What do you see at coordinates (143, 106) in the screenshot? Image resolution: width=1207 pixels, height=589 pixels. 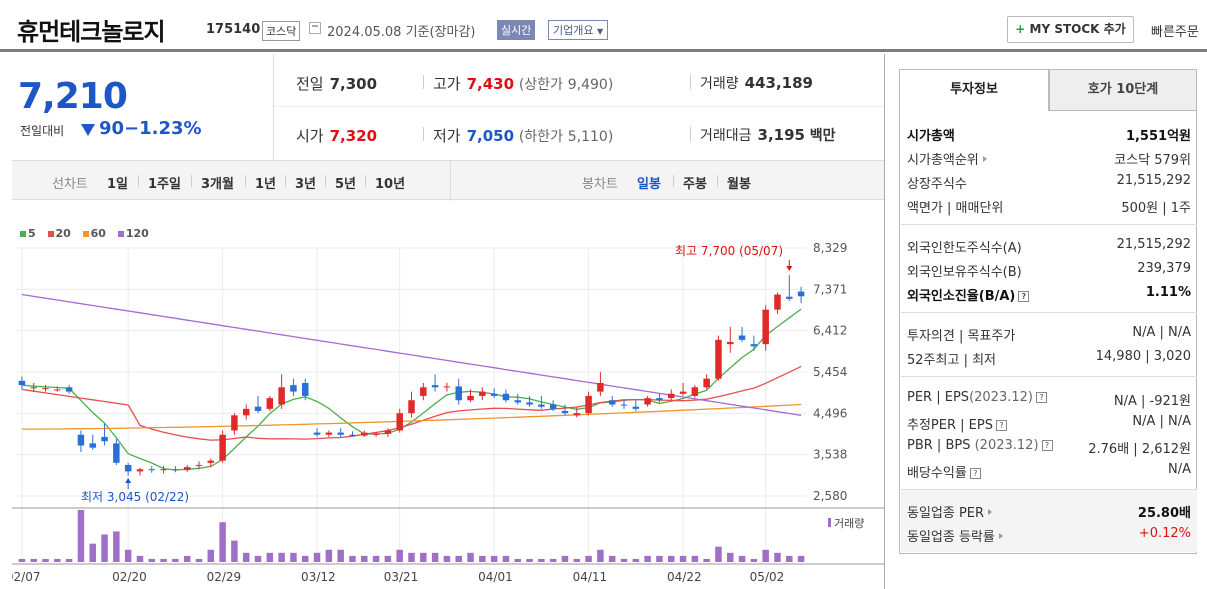 I see `price-summary: 7,210 전일대비 90 −1.23%` at bounding box center [143, 106].